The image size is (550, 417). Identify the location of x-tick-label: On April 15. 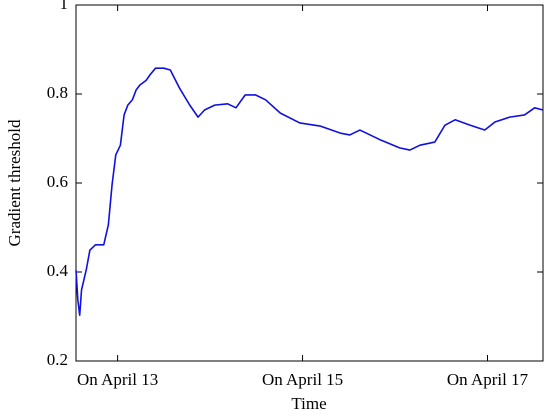
(302, 379).